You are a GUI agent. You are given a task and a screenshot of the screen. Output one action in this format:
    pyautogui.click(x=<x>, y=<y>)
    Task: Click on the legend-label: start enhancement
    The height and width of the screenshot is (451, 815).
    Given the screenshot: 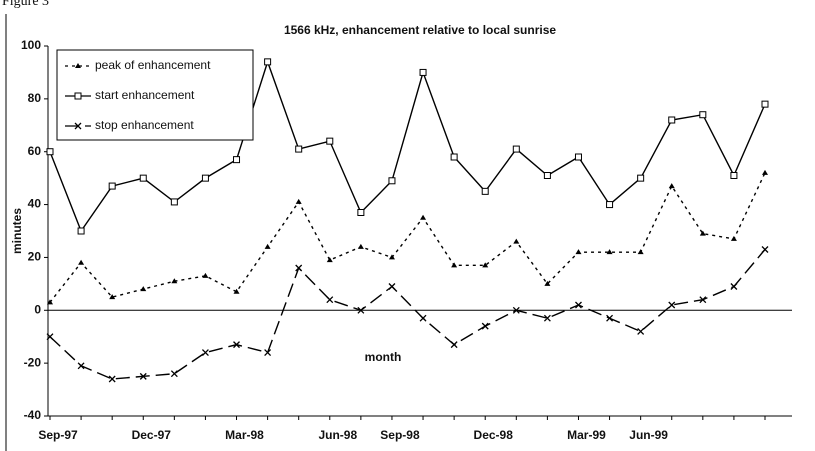 What is the action you would take?
    pyautogui.click(x=145, y=95)
    